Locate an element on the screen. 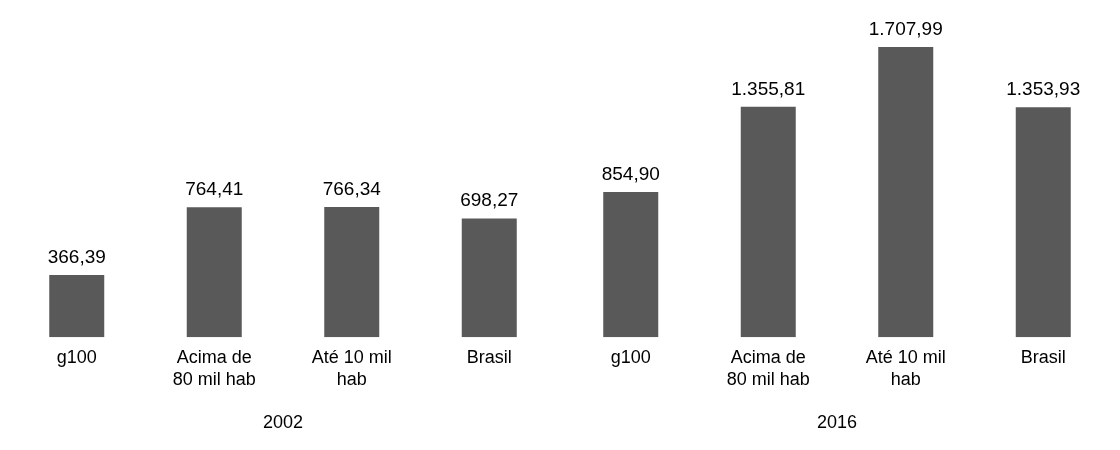 This screenshot has width=1120, height=450. x-axis-title: 2002 is located at coordinates (283, 422).